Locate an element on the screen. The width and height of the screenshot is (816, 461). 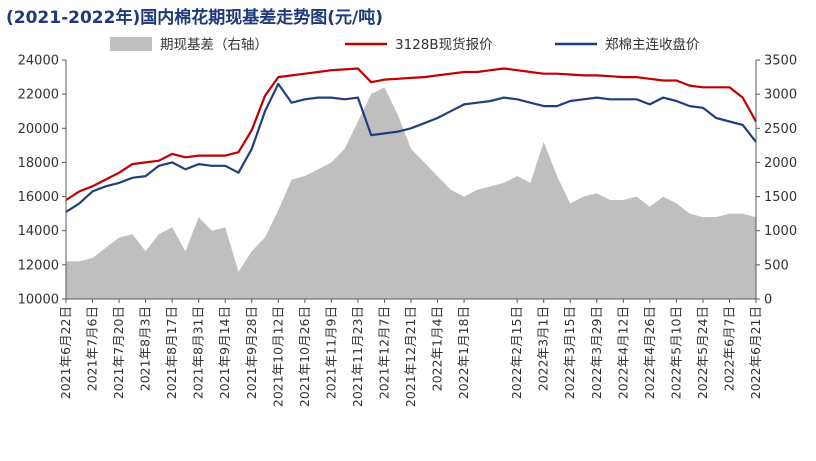
x-tick-label: 2022年1月4日 is located at coordinates (437, 348).